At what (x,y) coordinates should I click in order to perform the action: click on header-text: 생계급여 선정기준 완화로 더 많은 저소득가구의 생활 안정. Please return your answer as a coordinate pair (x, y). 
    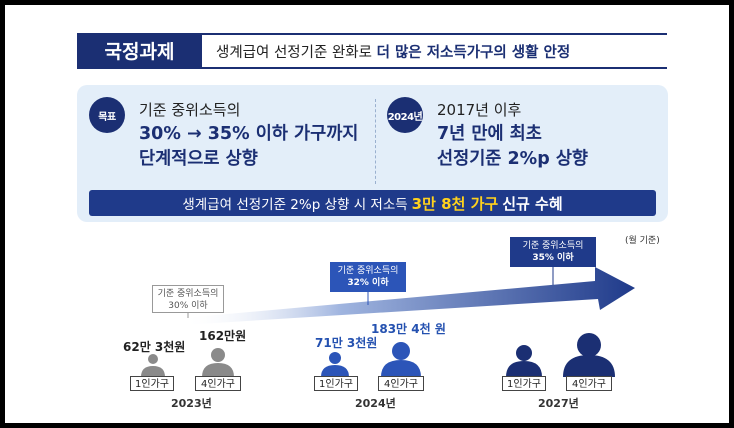
    Looking at the image, I should click on (393, 51).